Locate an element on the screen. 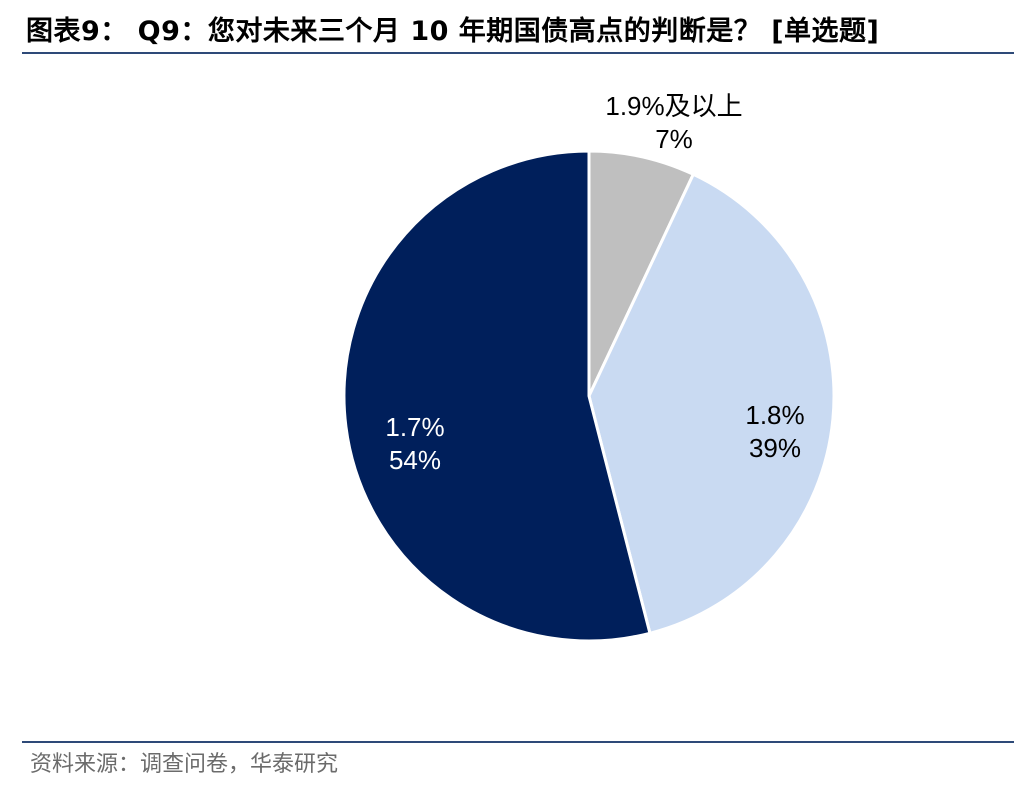 This screenshot has height=792, width=1036. slice-percent-label: 7% is located at coordinates (674, 139).